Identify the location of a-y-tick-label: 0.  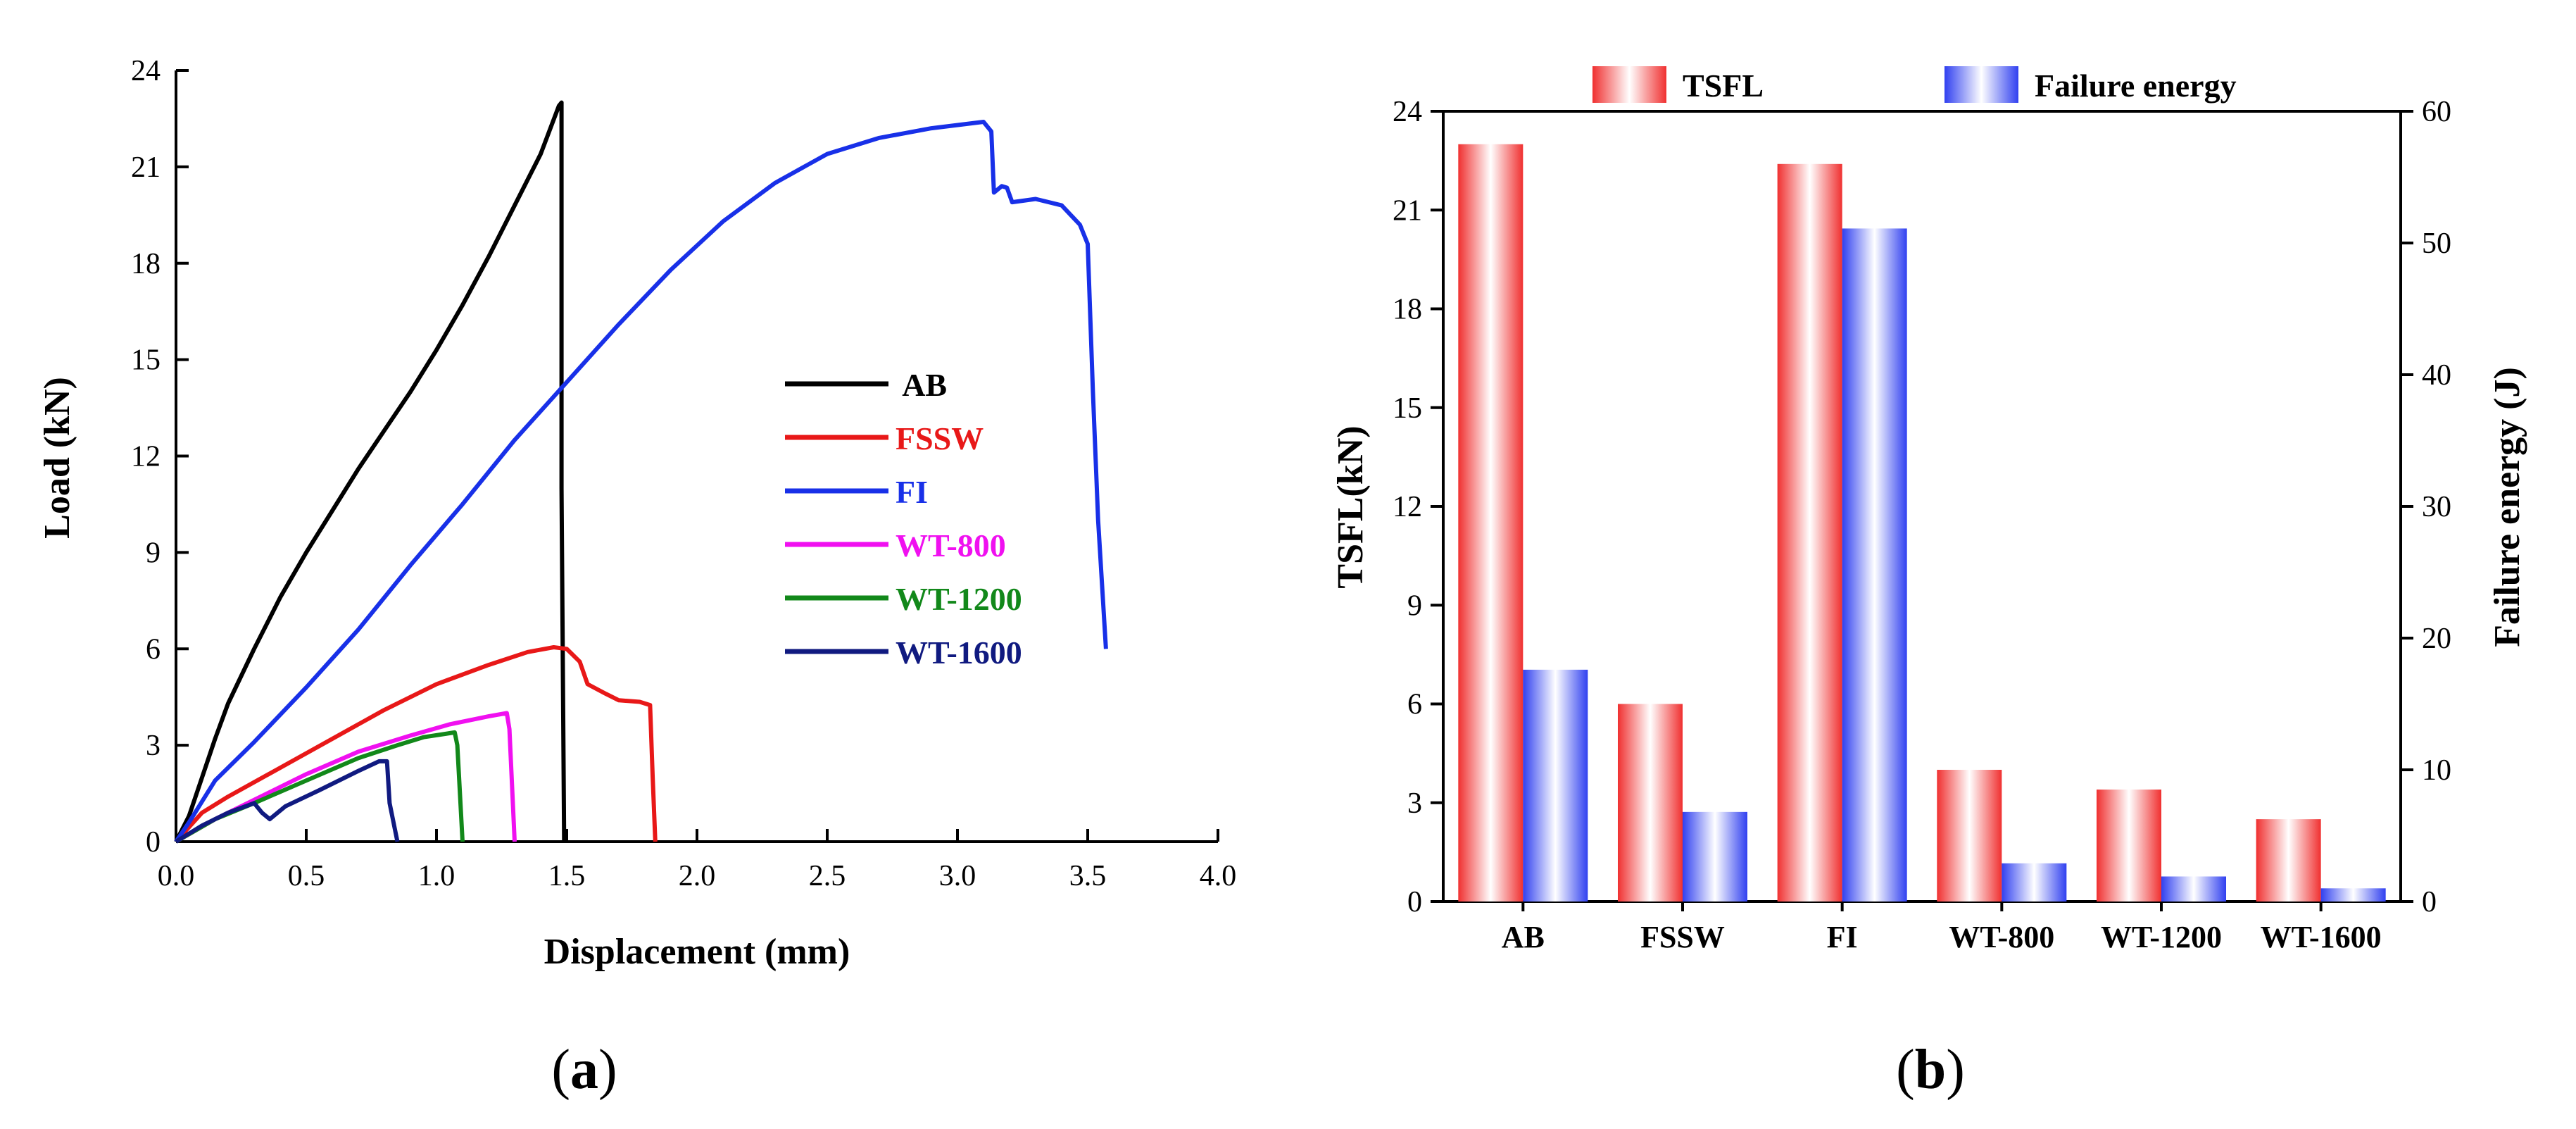
(153, 843).